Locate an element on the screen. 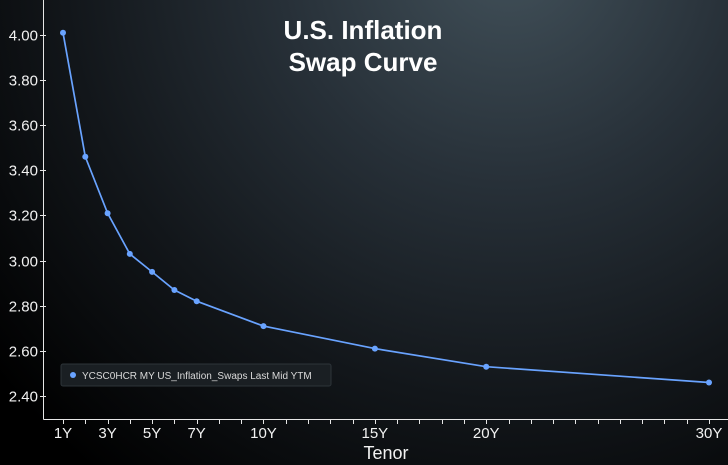  y-tick-label: 3.40 is located at coordinates (23, 171).